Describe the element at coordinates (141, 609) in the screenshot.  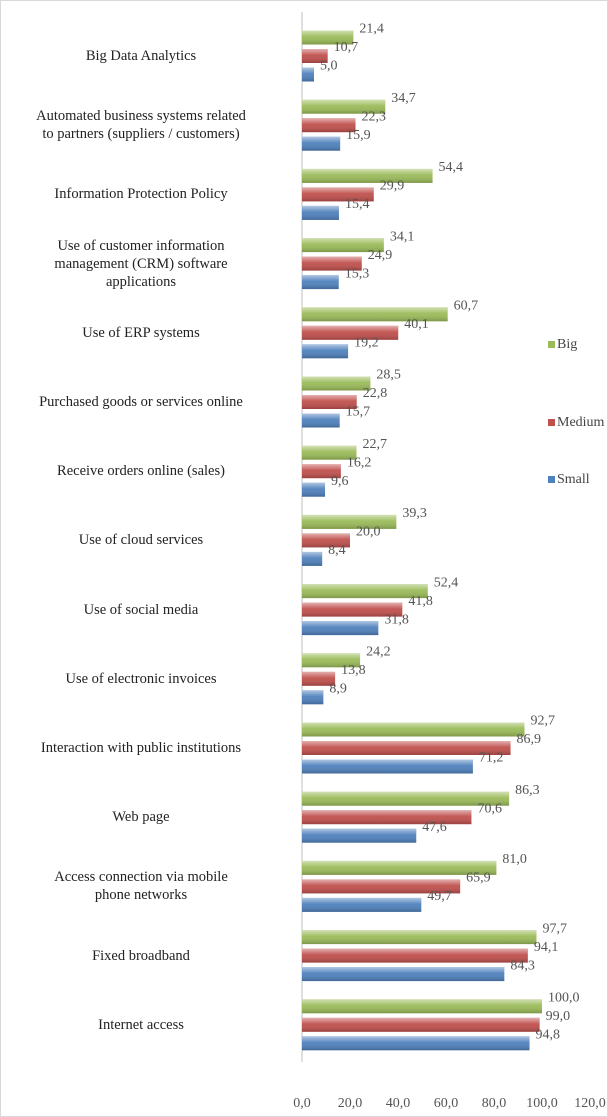
I see `category-label: Use of social media` at that location.